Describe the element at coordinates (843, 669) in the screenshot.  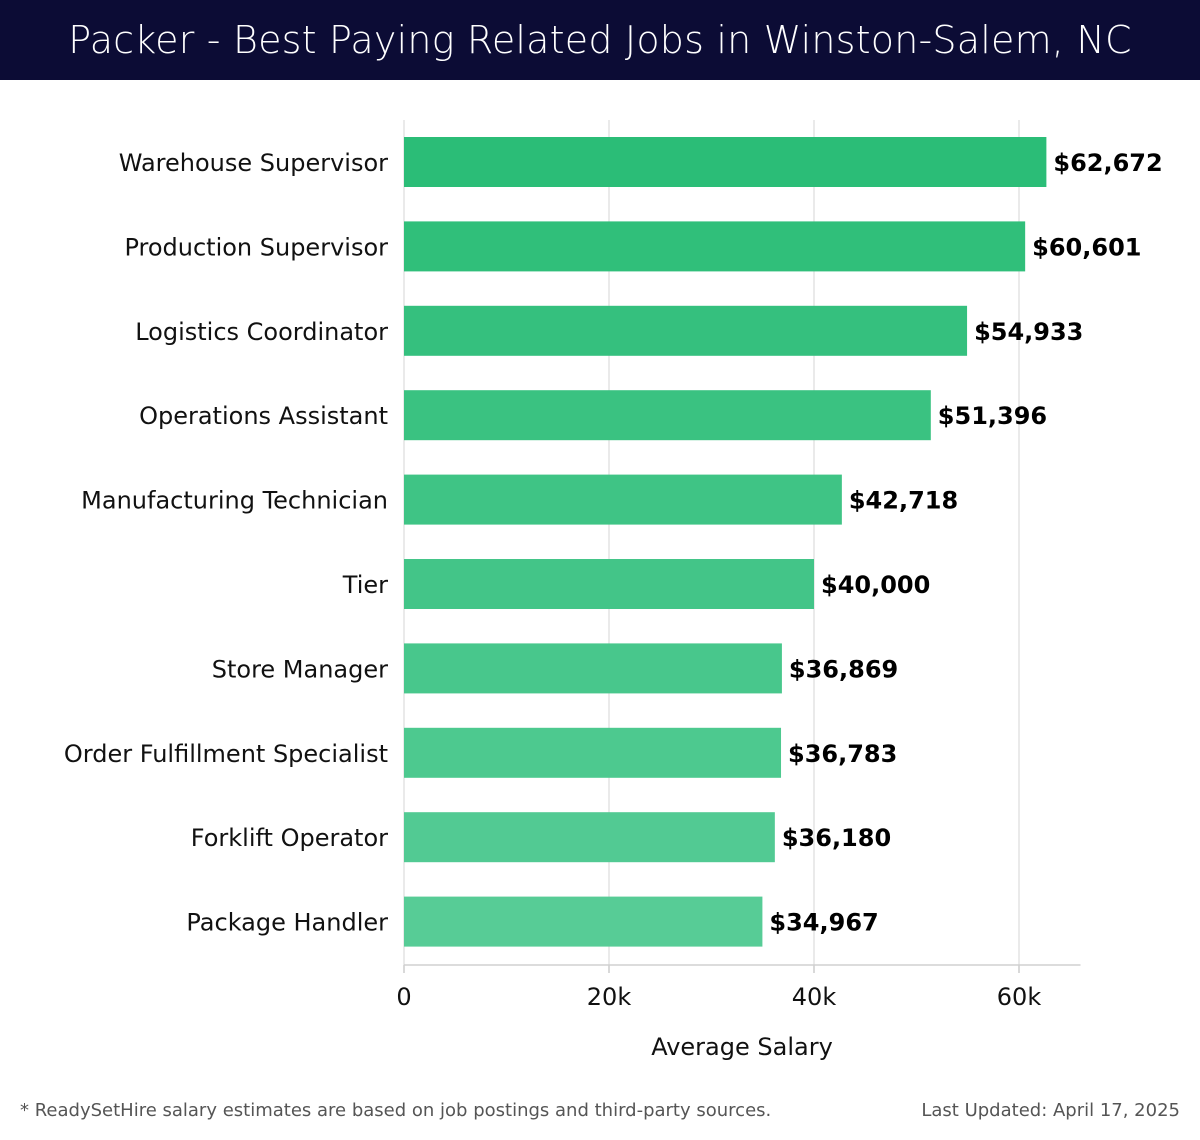
I see `value-label: $36,869` at that location.